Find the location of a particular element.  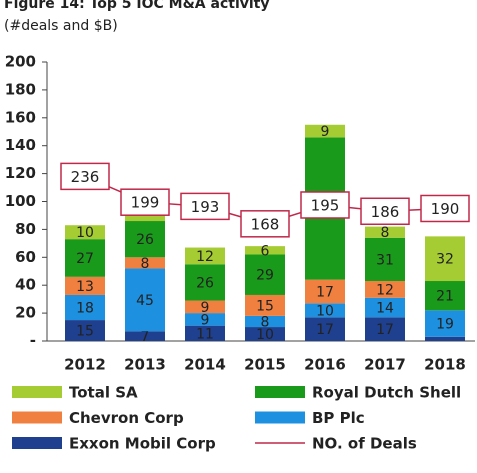

data-label: 13 is located at coordinates (85, 287).